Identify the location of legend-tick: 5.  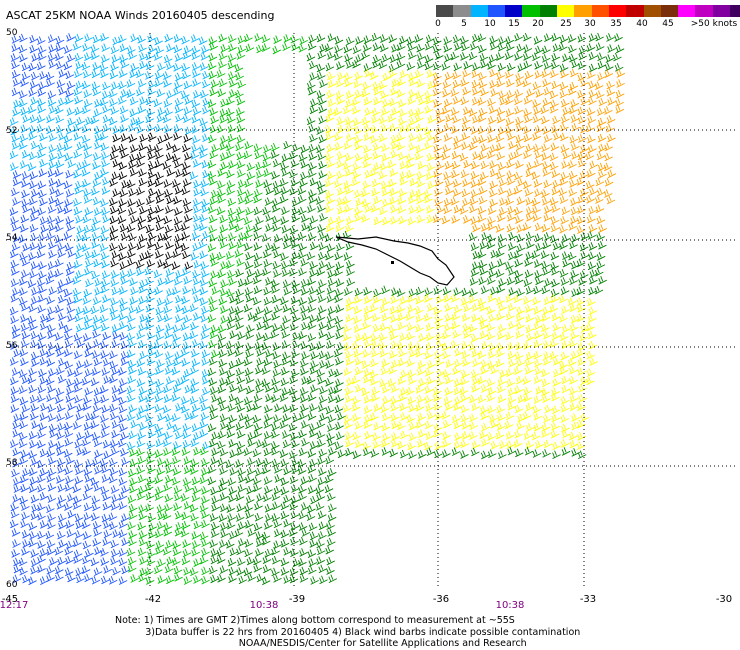
(464, 24).